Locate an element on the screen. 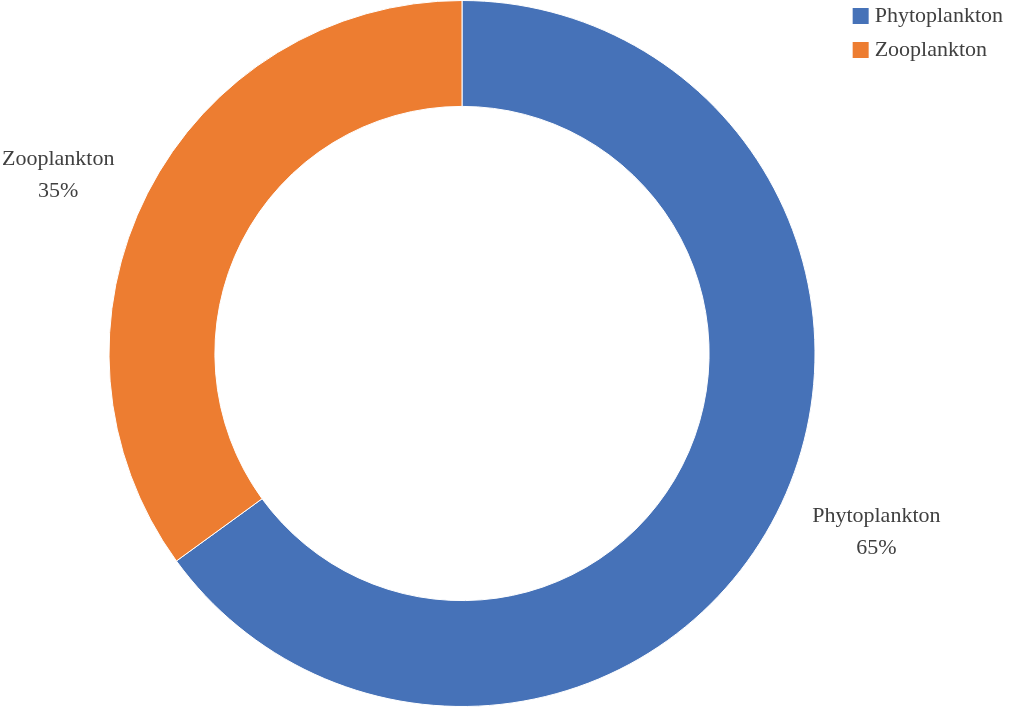 Image resolution: width=1011 pixels, height=707 pixels. slice-label: Phytoplankton is located at coordinates (876, 514).